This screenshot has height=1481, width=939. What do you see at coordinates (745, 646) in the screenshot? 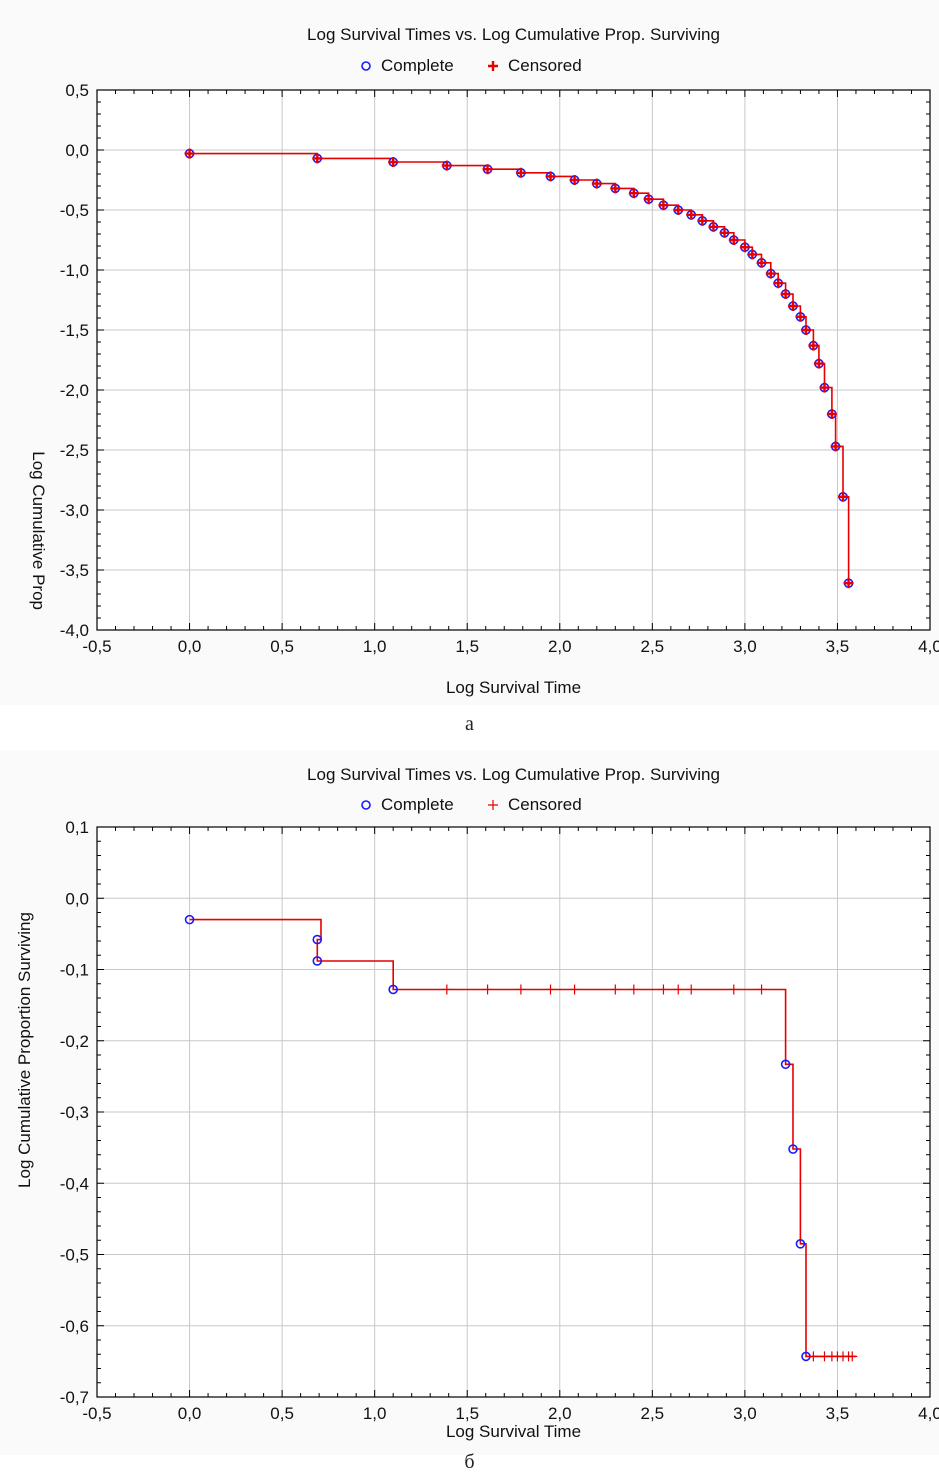
I see `x-tick-label: 3,0` at bounding box center [745, 646].